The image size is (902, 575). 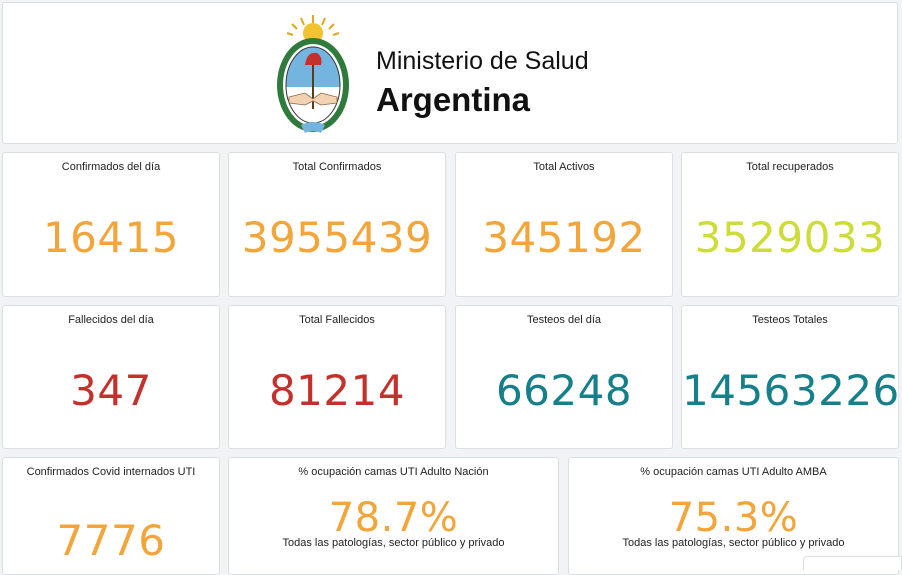 I want to click on card-value: 345192, so click(x=564, y=237).